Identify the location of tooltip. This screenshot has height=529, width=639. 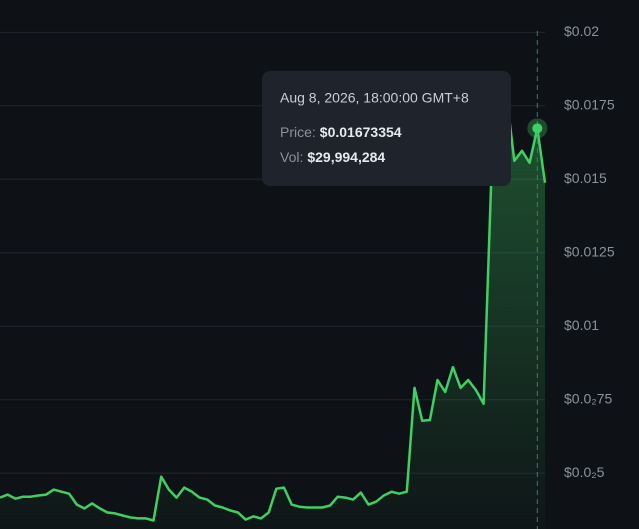
(386, 128).